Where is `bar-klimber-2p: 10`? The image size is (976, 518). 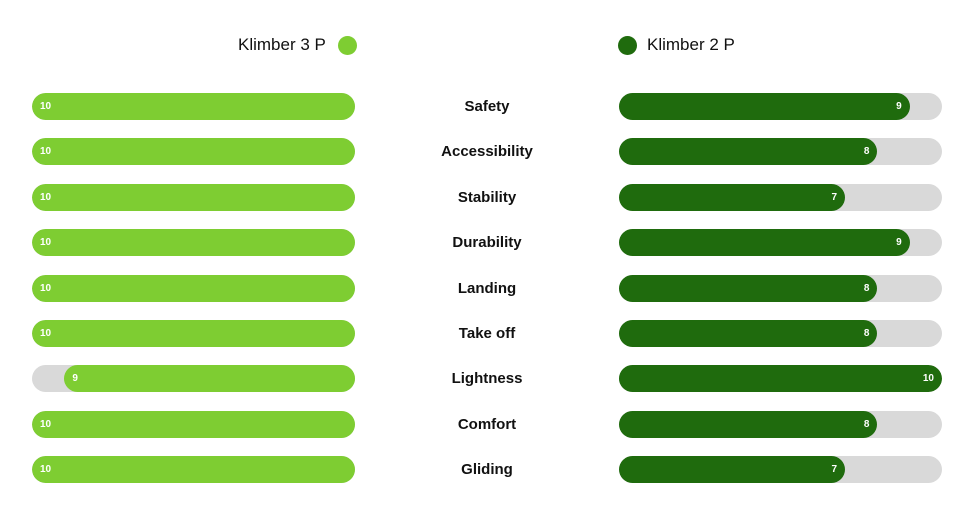 bar-klimber-2p: 10 is located at coordinates (780, 378).